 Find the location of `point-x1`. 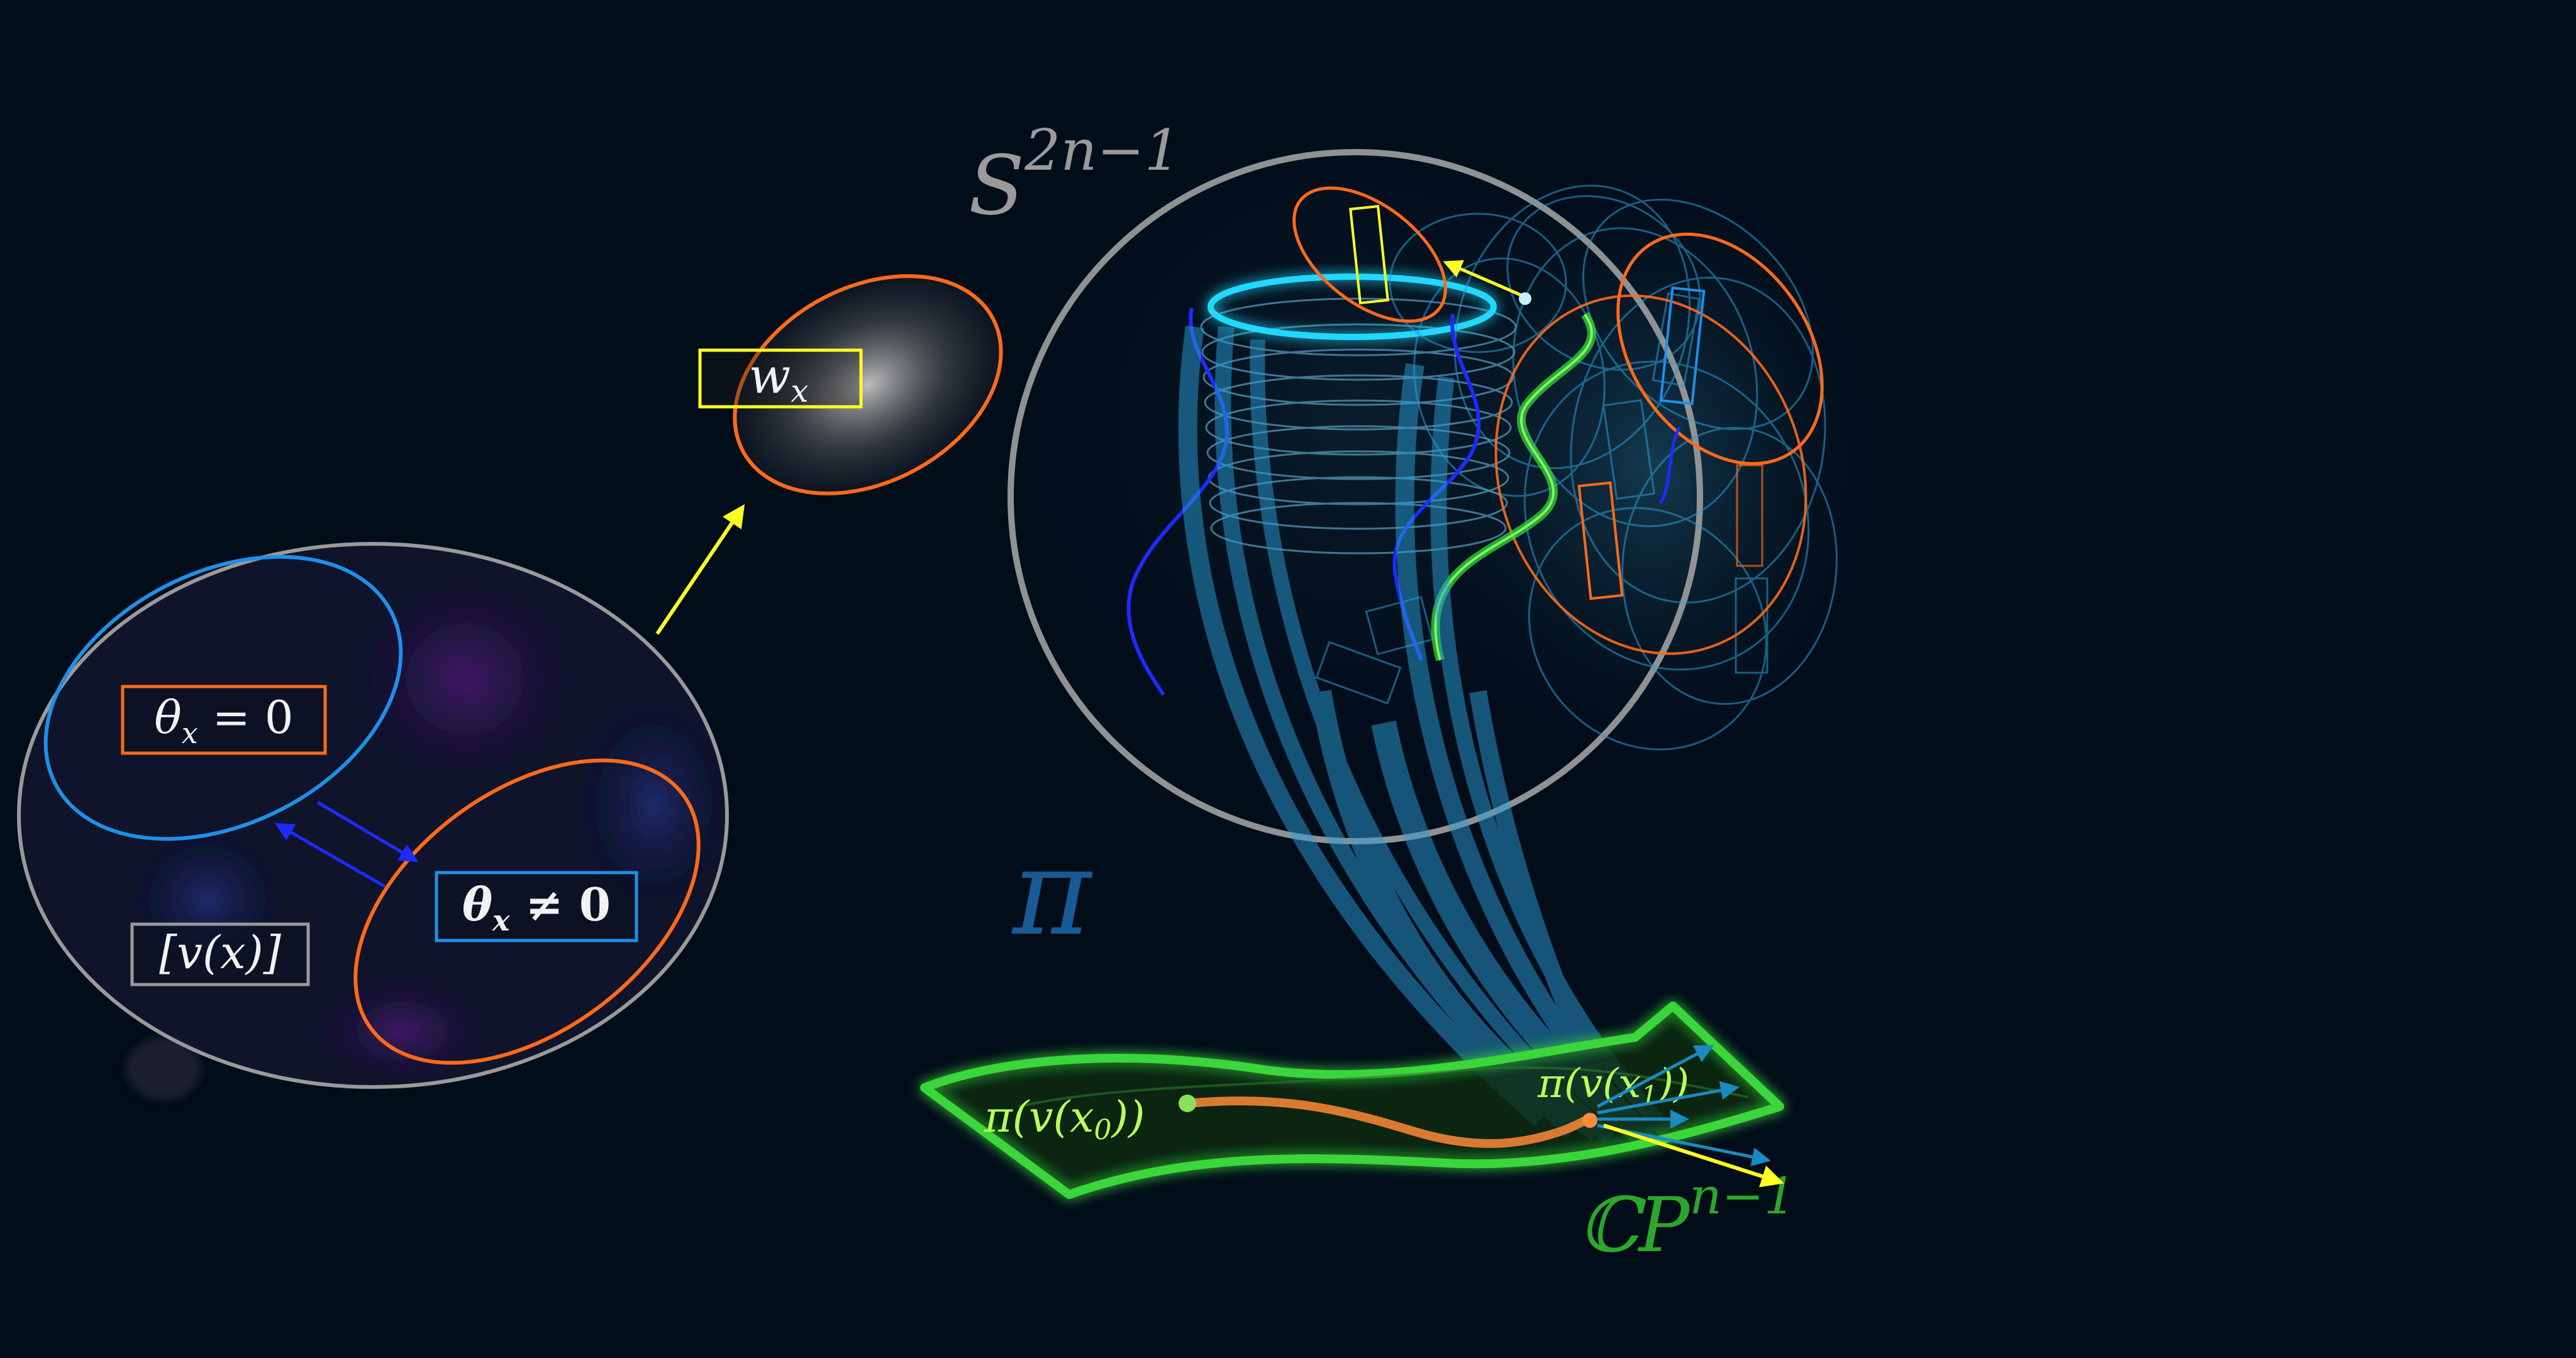

point-x1 is located at coordinates (1589, 1120).